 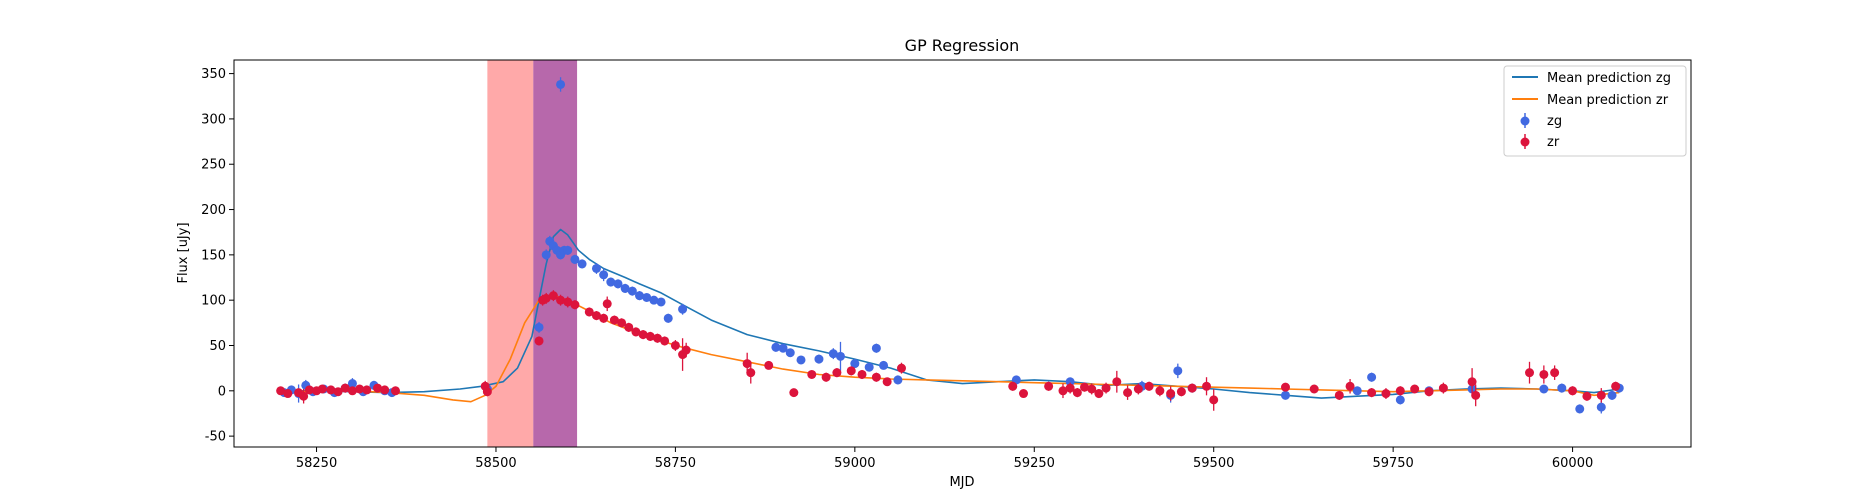 I want to click on x-tick-label: 58750, so click(x=675, y=463).